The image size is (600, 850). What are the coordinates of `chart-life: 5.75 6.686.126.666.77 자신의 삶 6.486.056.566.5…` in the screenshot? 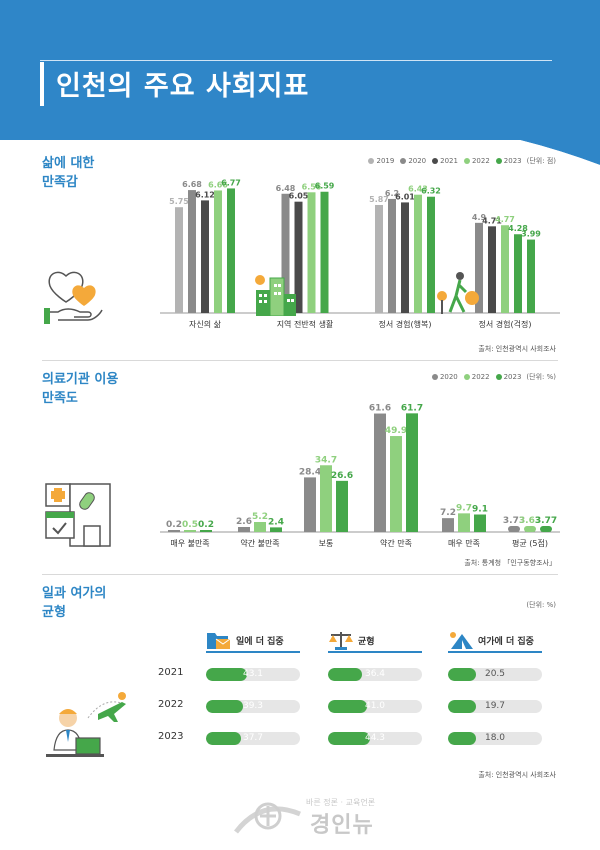 It's located at (360, 253).